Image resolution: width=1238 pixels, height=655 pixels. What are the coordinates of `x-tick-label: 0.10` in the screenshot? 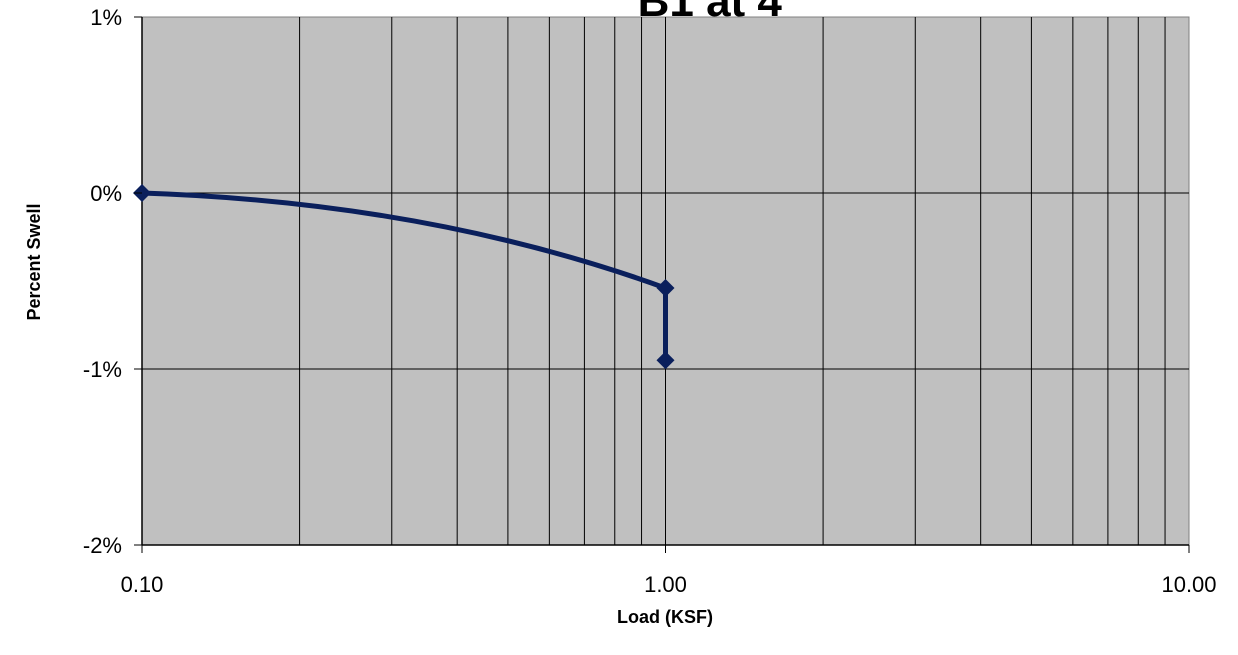 It's located at (142, 584).